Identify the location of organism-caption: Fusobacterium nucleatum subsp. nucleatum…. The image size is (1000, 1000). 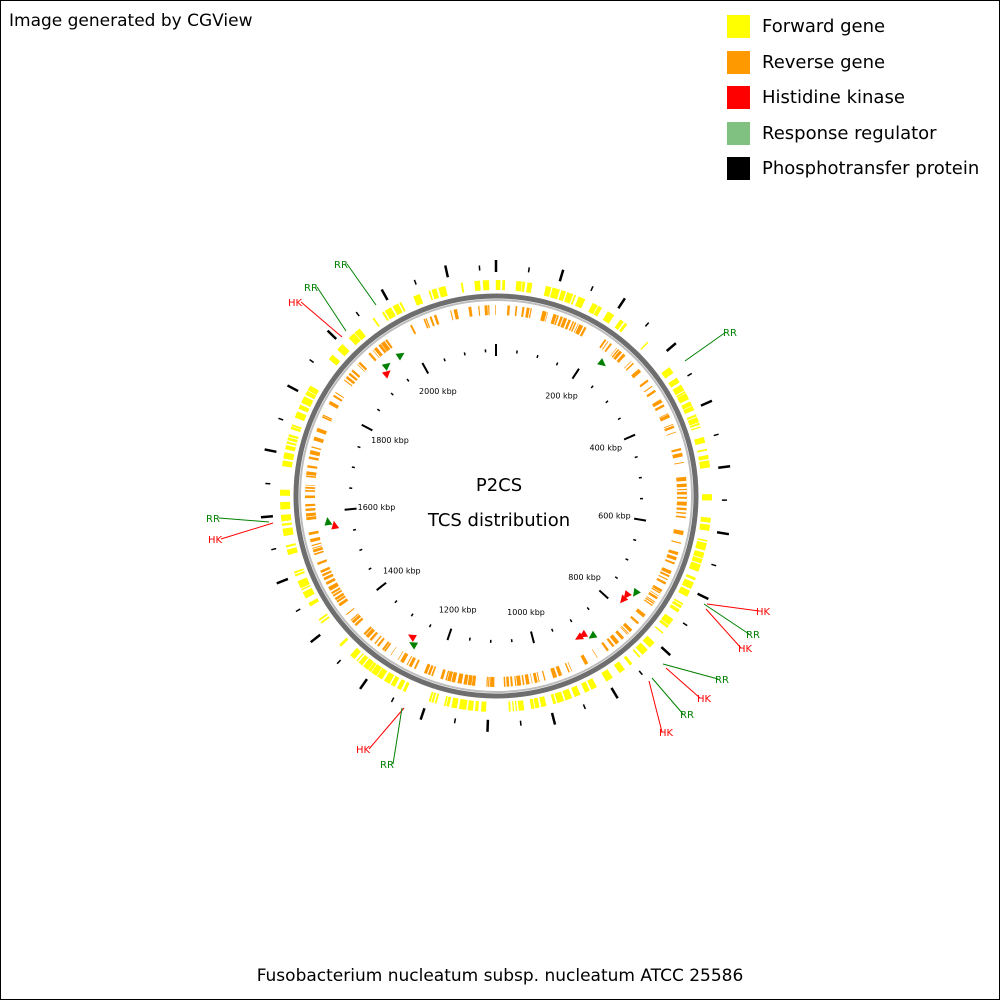
(500, 976).